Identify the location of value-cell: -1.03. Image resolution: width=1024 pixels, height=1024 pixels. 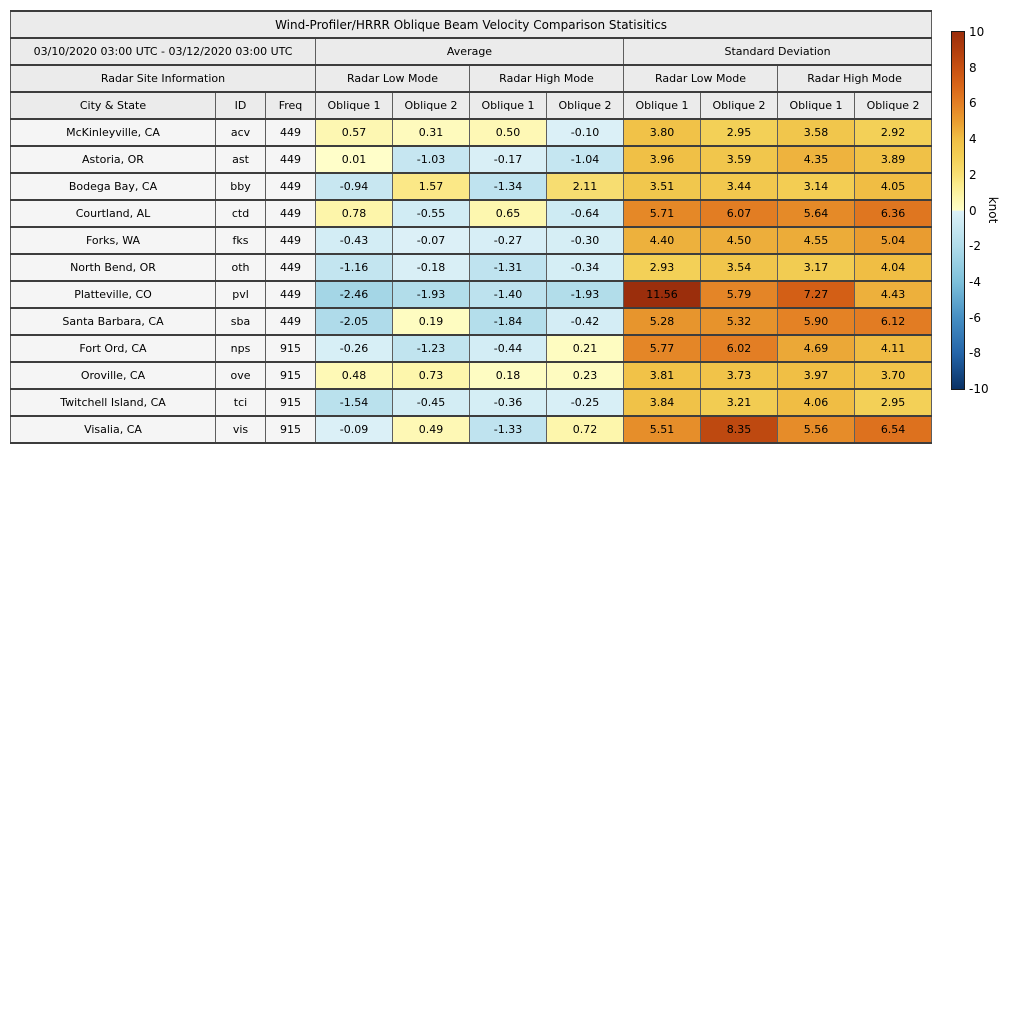
(431, 159).